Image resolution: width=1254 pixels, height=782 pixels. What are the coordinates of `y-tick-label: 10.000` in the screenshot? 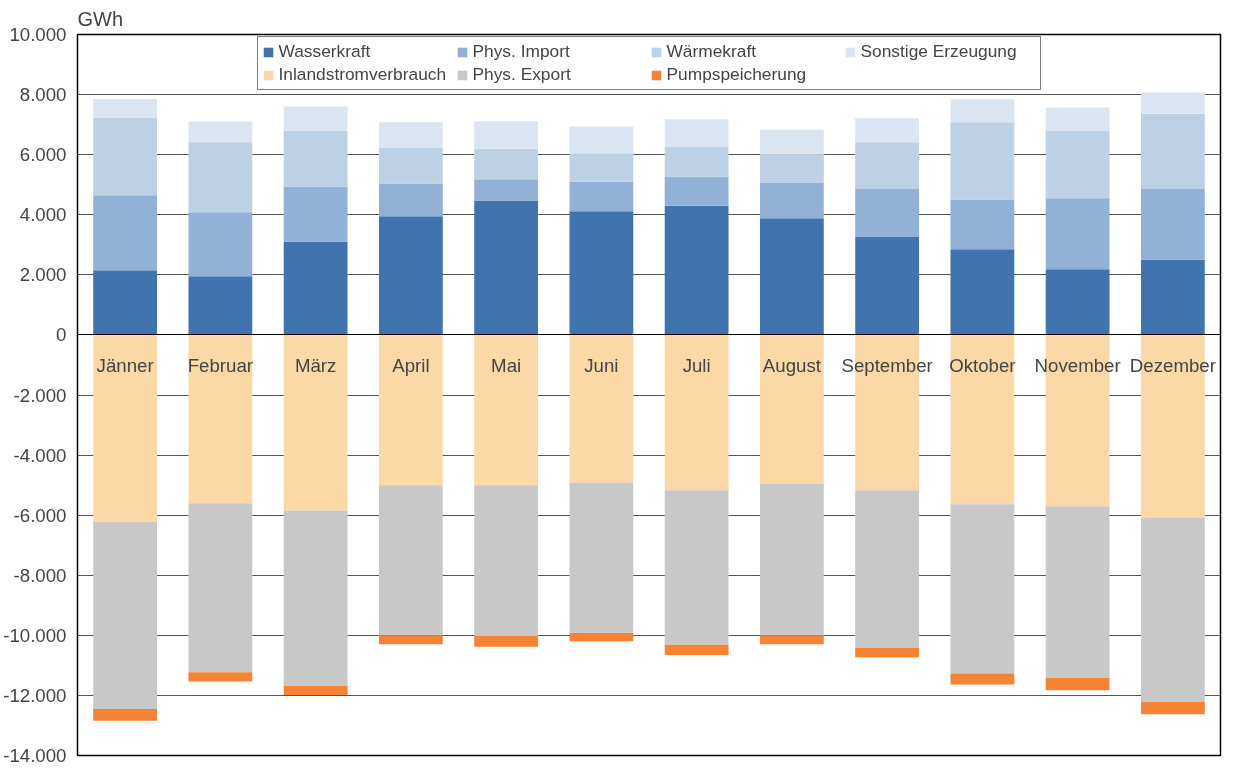 It's located at (38, 34).